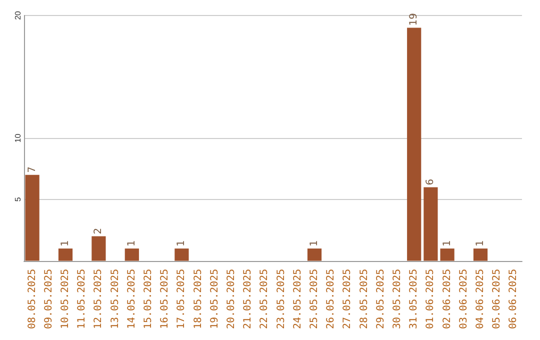  Describe the element at coordinates (348, 299) in the screenshot. I see `x-tick-label: 27.05.2025` at that location.